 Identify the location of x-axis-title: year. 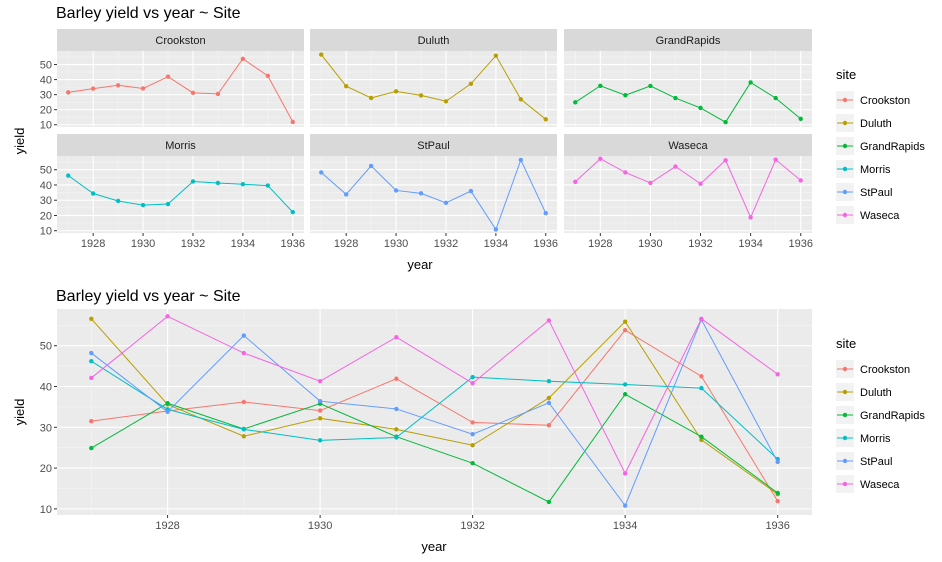
(434, 546).